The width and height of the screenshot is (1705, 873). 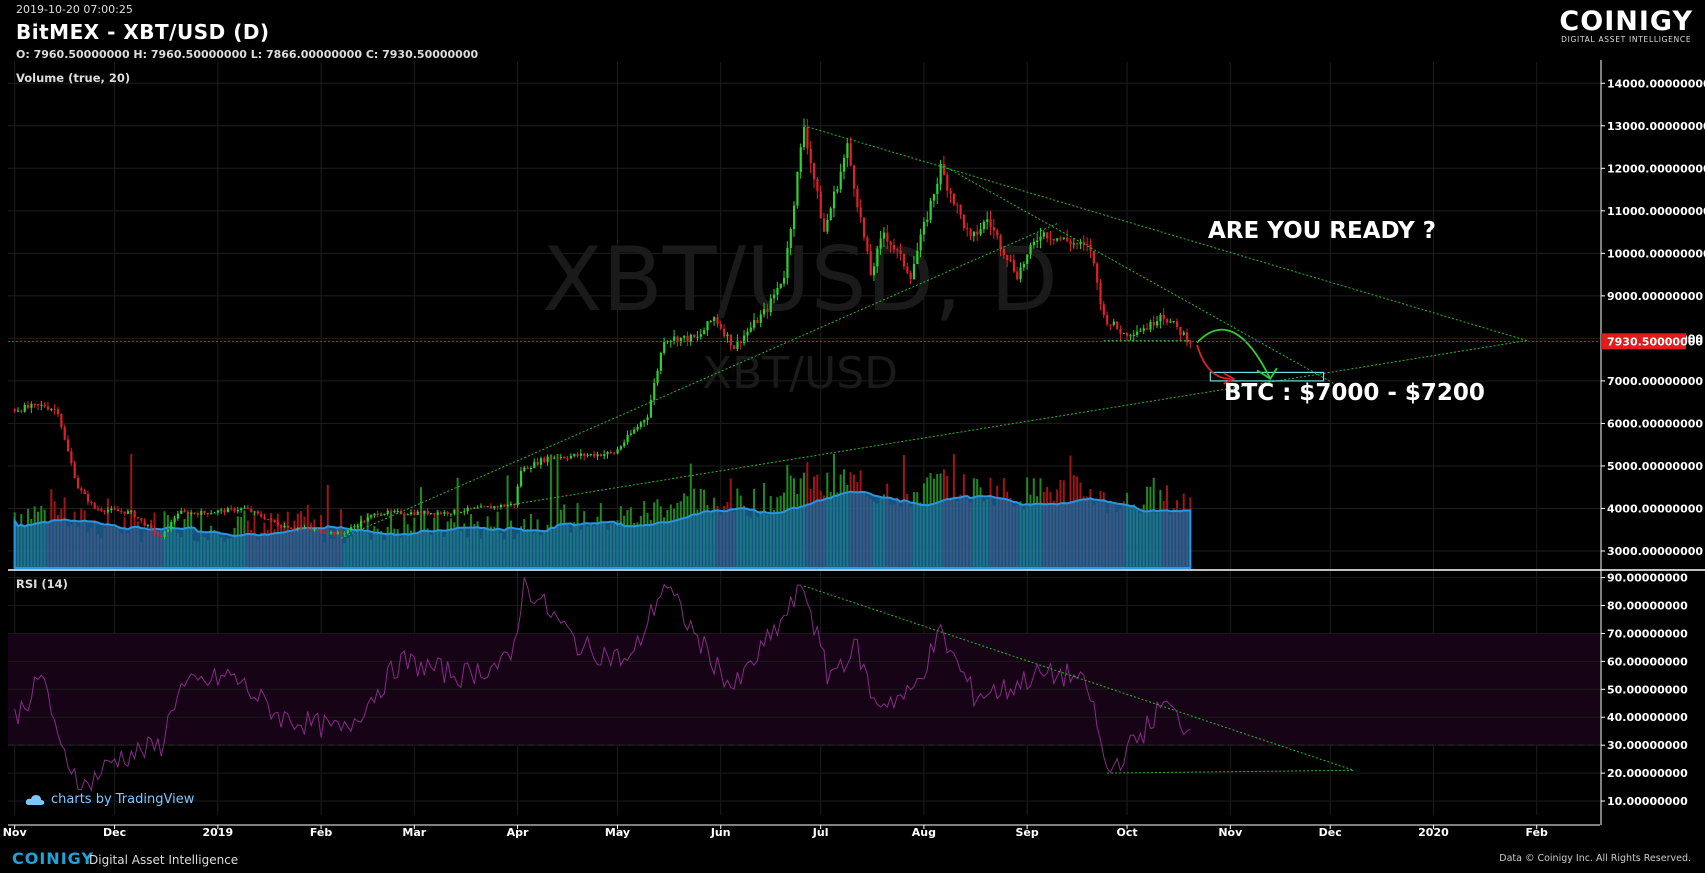 What do you see at coordinates (1027, 832) in the screenshot?
I see `time-tick-label: Sep` at bounding box center [1027, 832].